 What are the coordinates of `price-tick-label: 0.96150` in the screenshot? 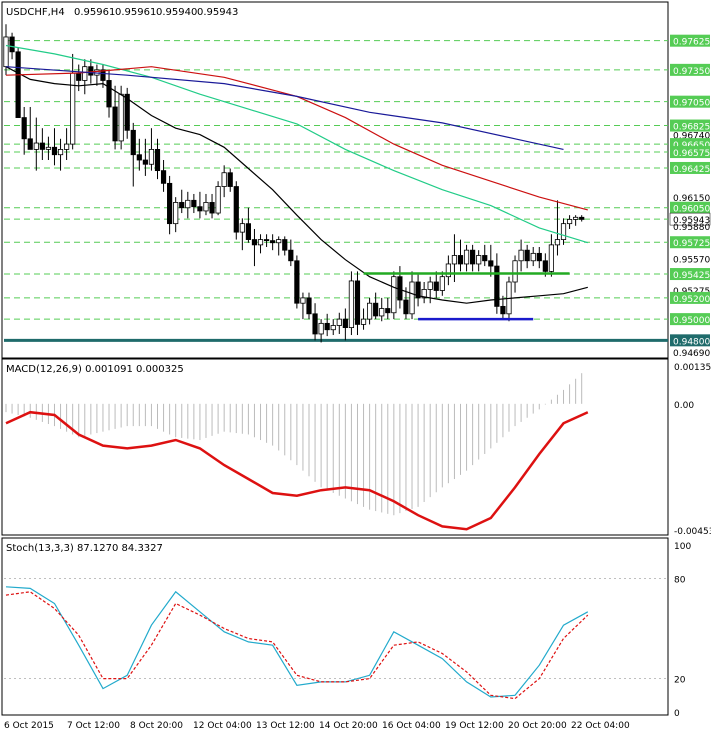 It's located at (691, 199).